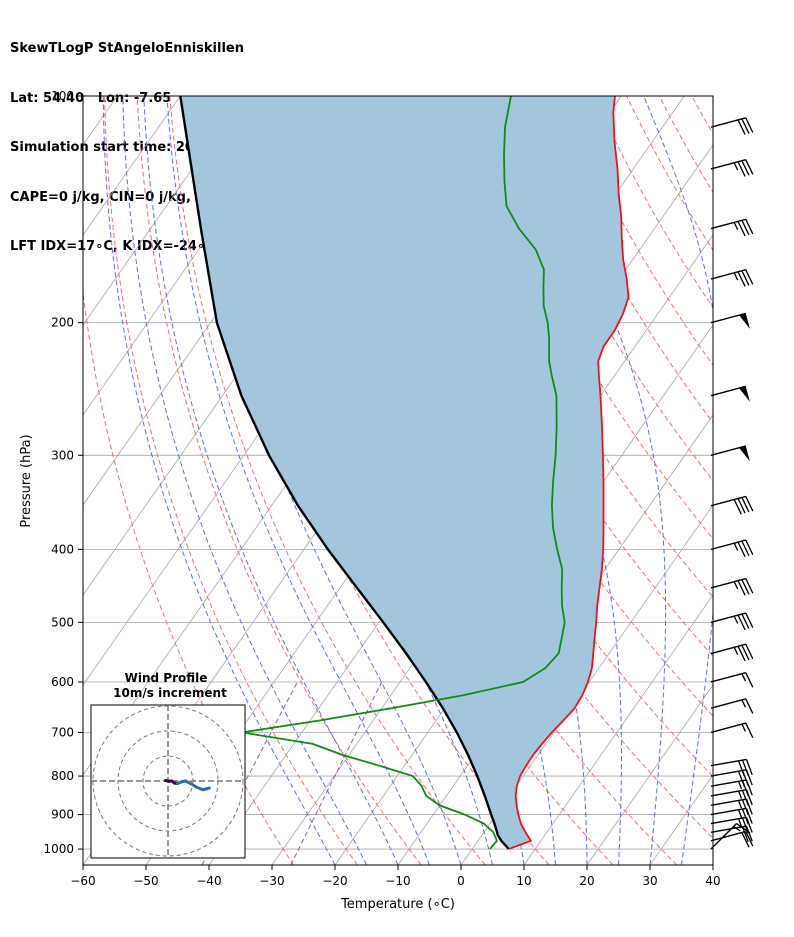  What do you see at coordinates (712, 881) in the screenshot?
I see `x-tick-label: 40` at bounding box center [712, 881].